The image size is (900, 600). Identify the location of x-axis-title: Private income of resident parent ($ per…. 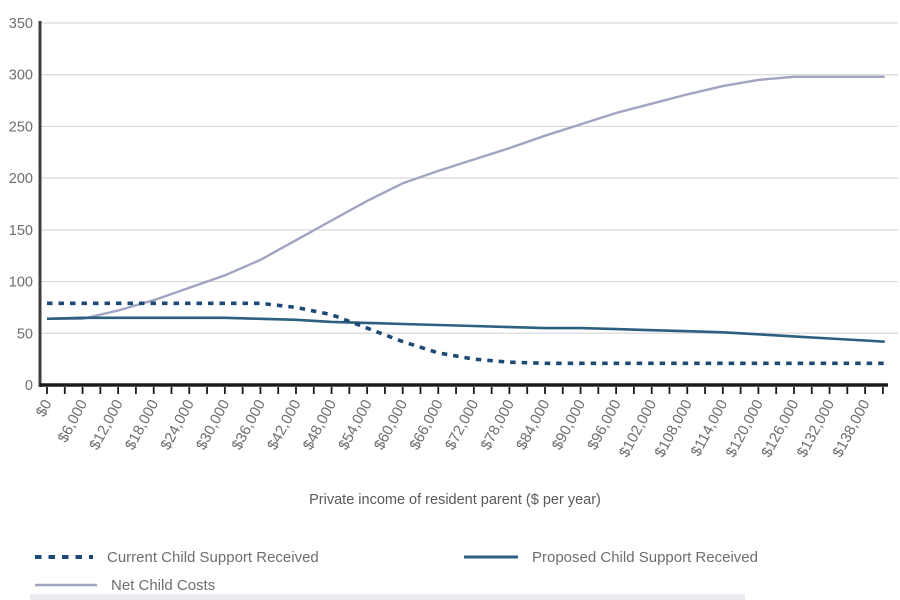
(455, 500).